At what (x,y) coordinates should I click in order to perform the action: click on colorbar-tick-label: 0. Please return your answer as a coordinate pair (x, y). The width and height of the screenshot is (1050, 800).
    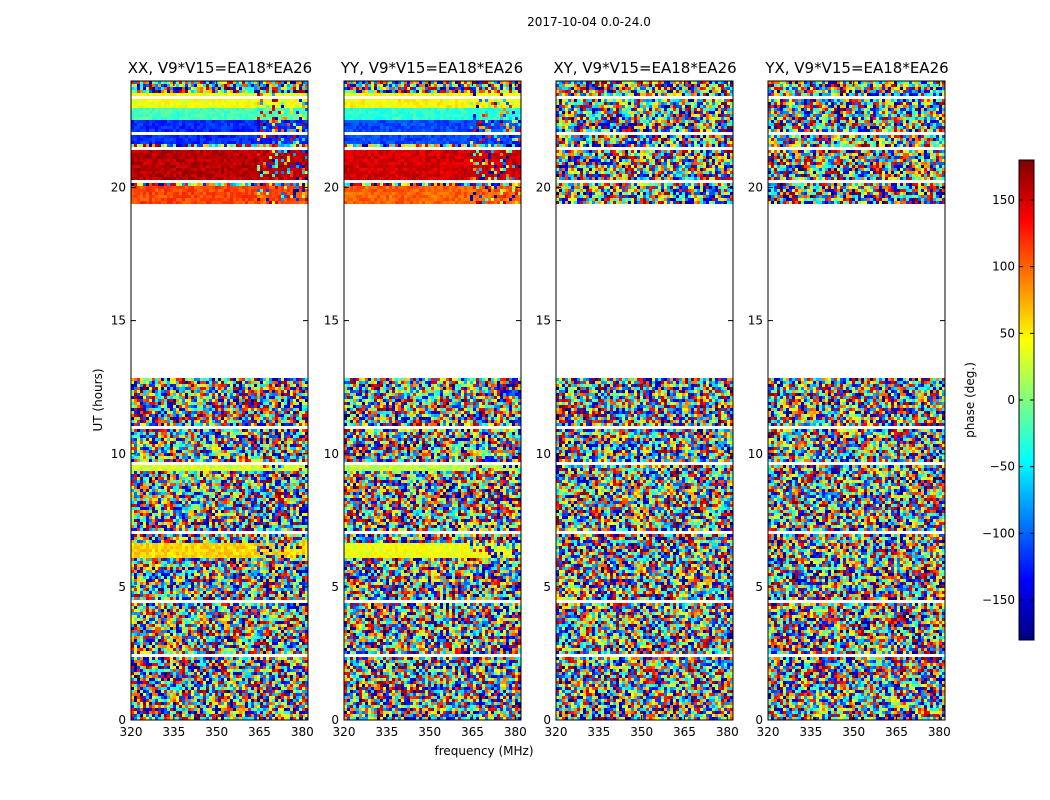
    Looking at the image, I should click on (1011, 400).